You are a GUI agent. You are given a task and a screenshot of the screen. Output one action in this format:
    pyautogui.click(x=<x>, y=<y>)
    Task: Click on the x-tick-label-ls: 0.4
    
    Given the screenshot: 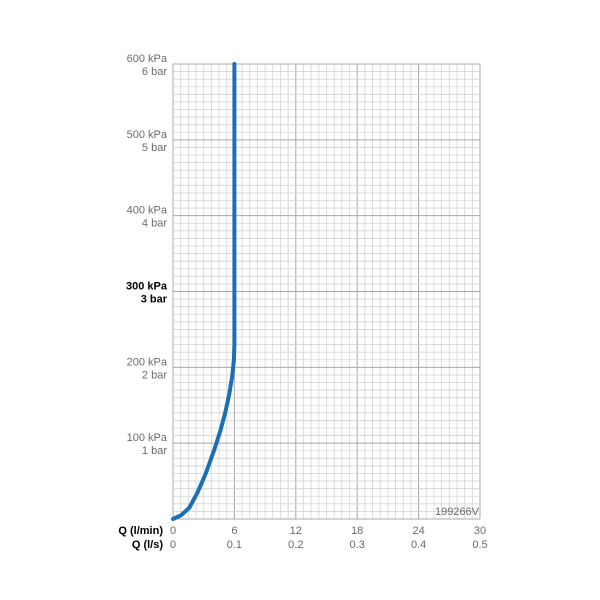 What is the action you would take?
    pyautogui.click(x=418, y=545)
    